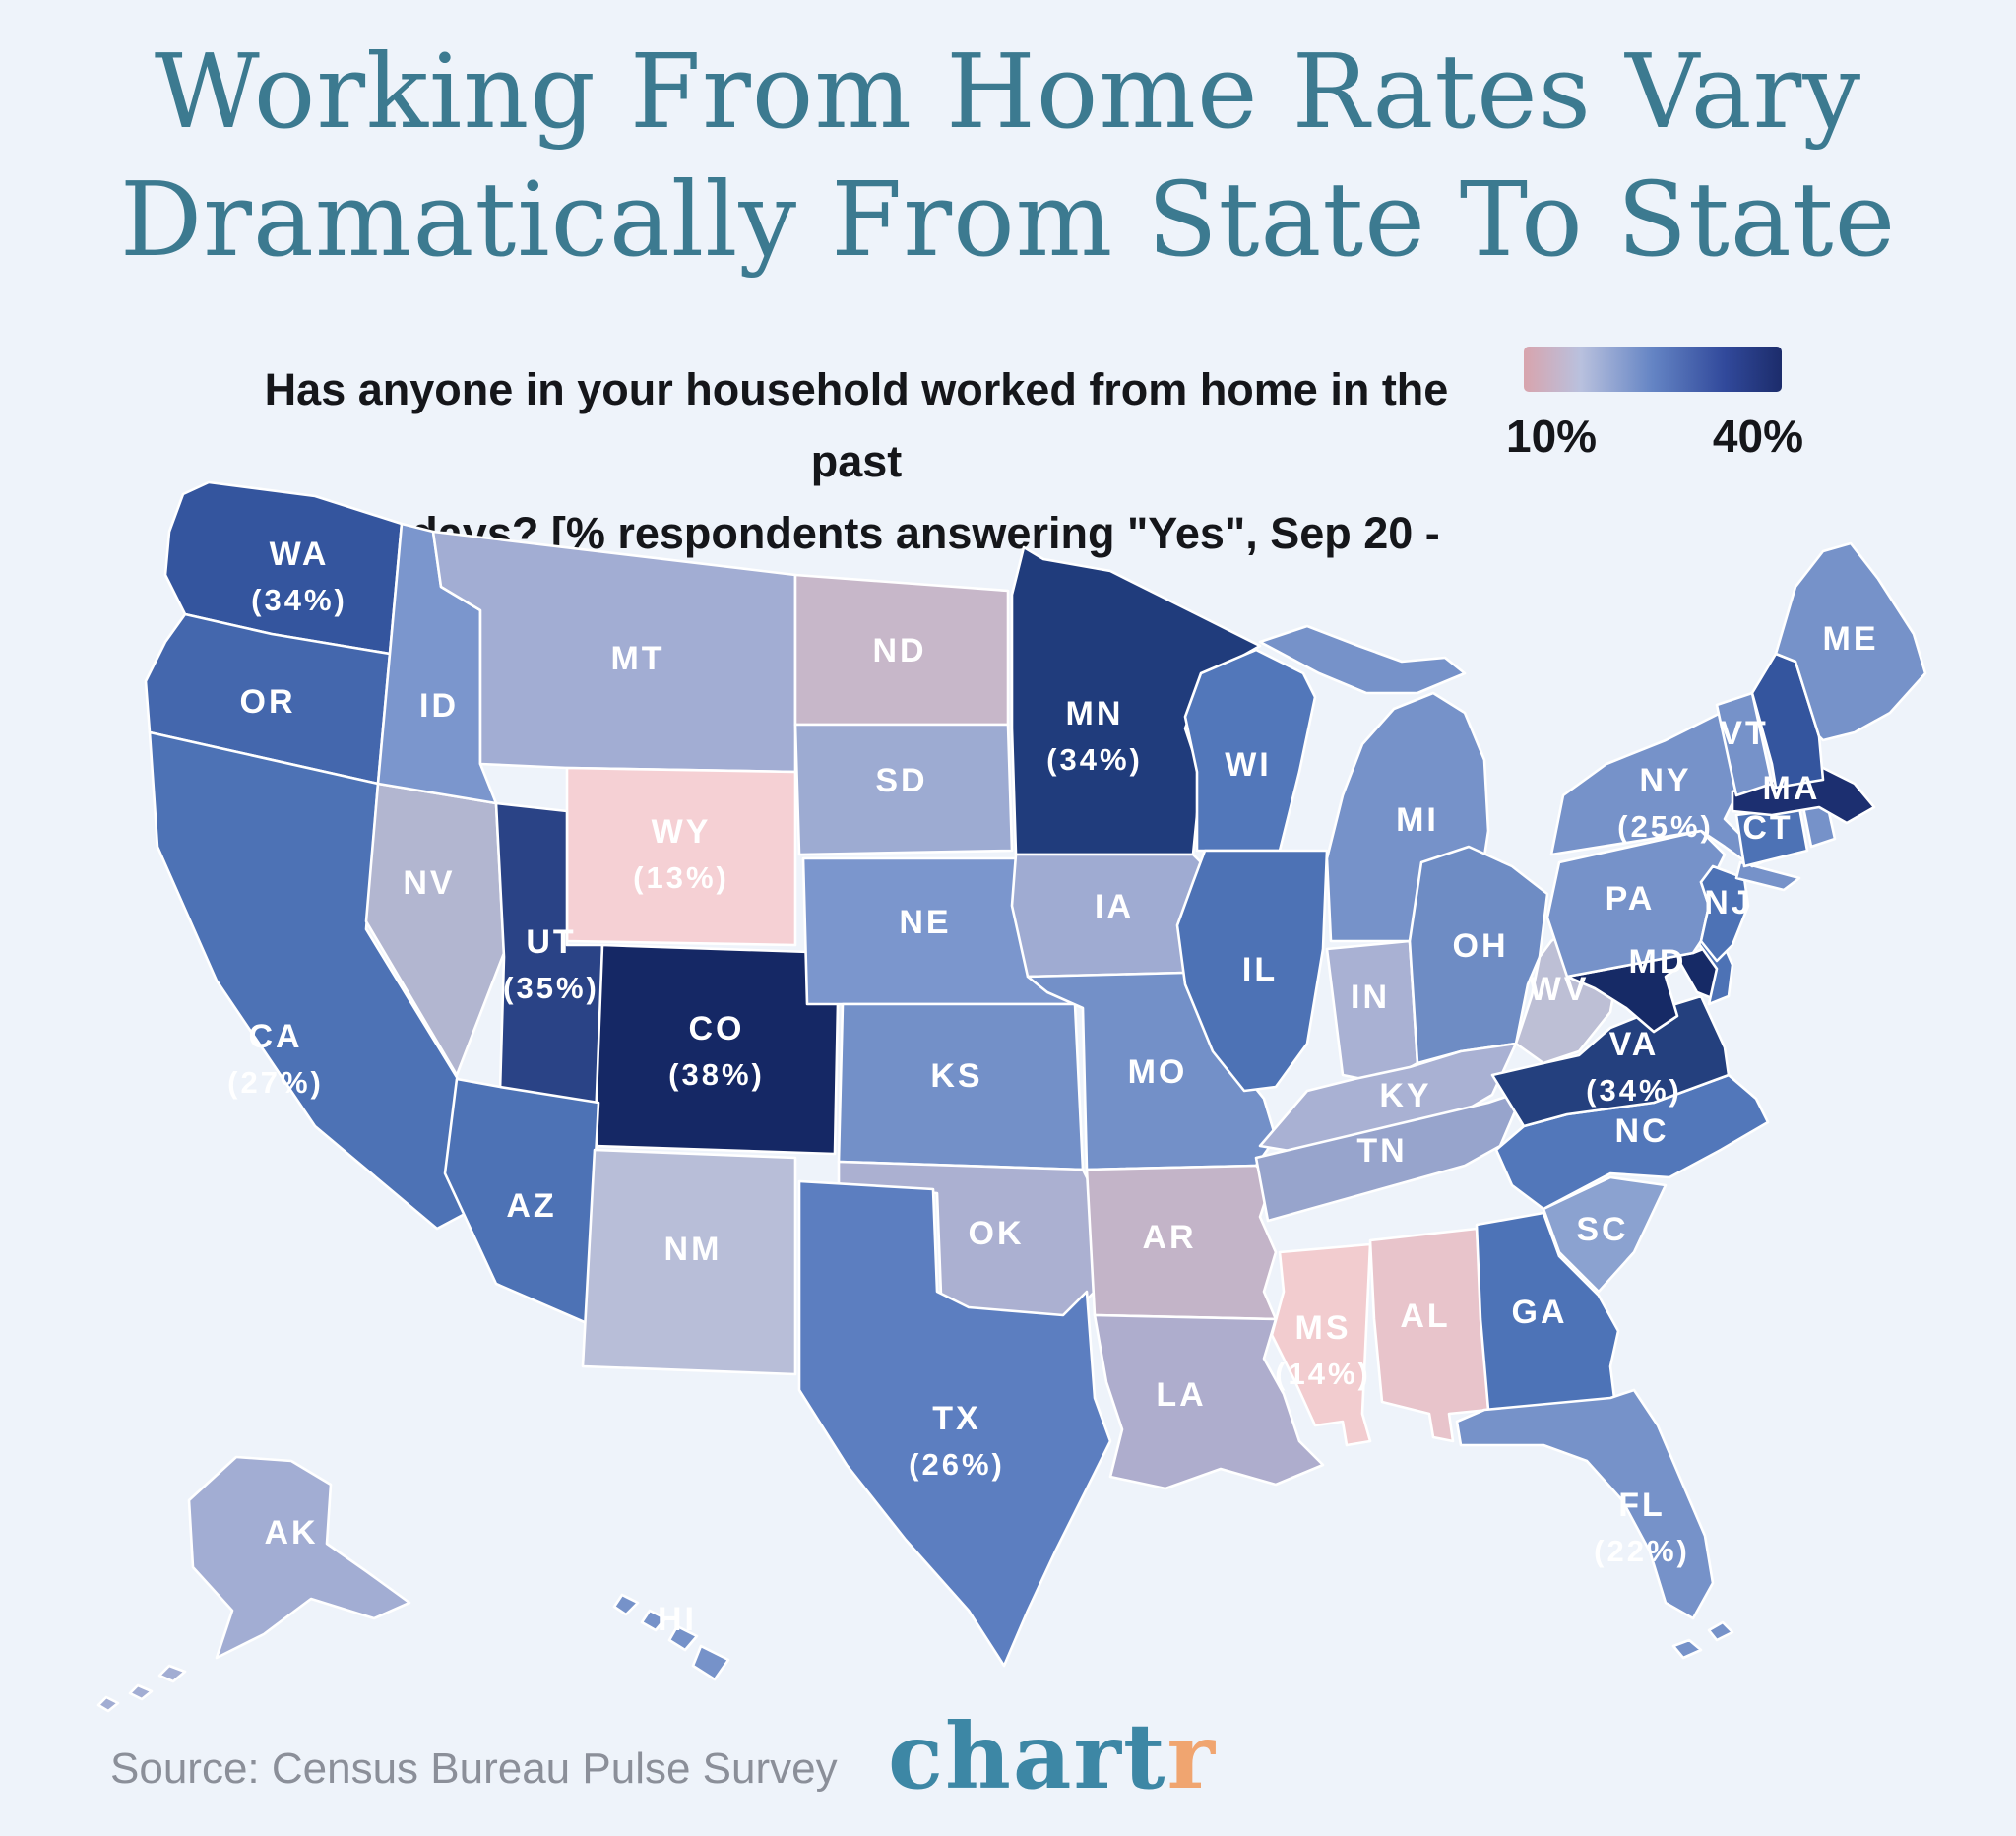 This screenshot has height=1836, width=2016. Describe the element at coordinates (253, 1584) in the screenshot. I see `state-AK` at that location.